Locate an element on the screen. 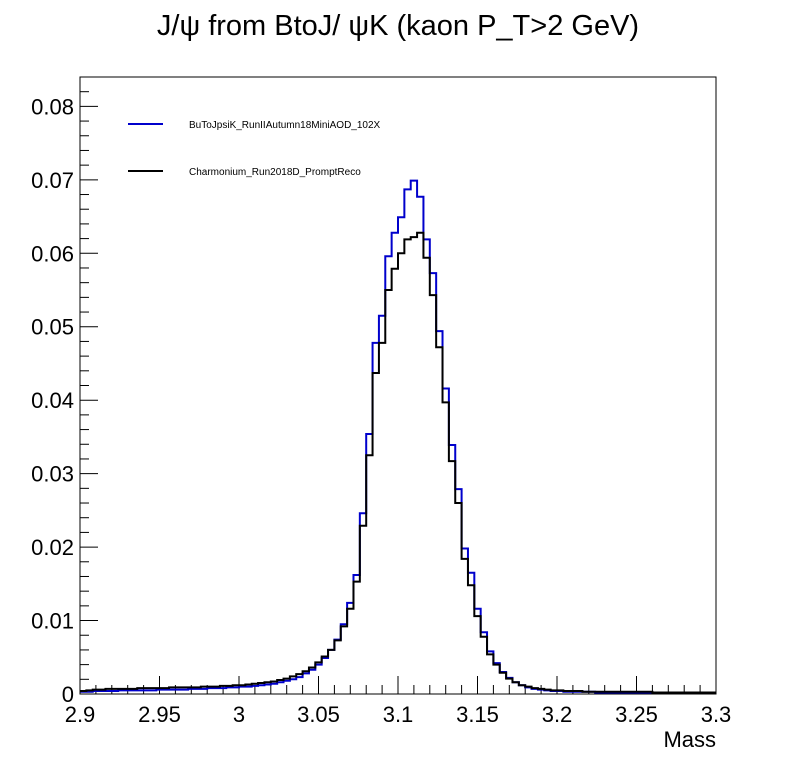 The image size is (796, 772). y-tick-label: 0 is located at coordinates (68, 694).